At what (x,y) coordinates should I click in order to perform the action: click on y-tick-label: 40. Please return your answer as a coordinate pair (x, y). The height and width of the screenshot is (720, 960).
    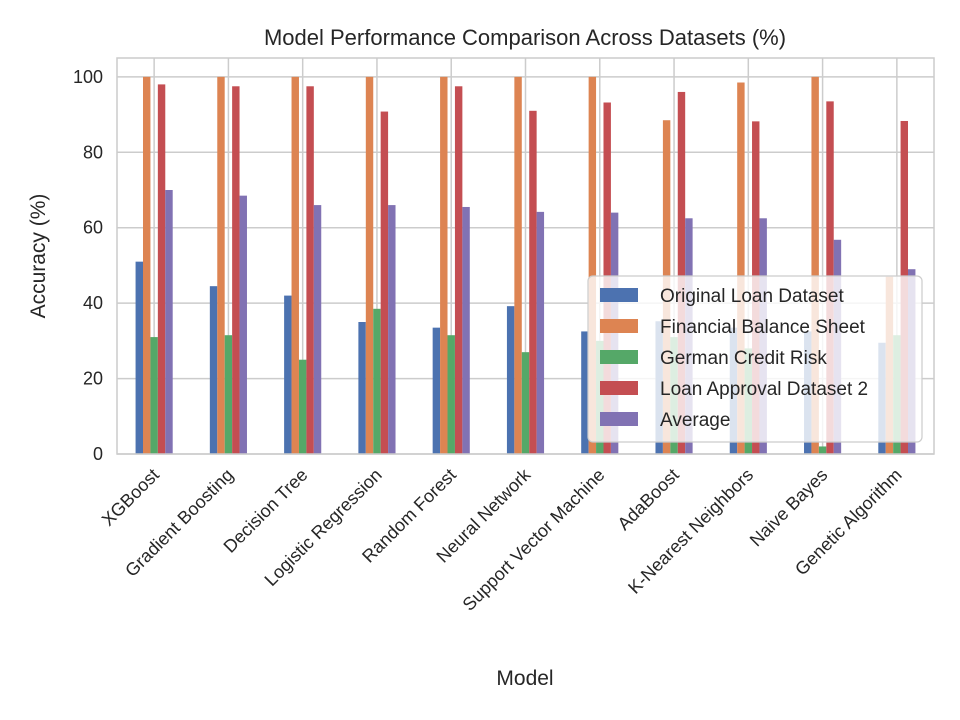
    Looking at the image, I should click on (93, 303).